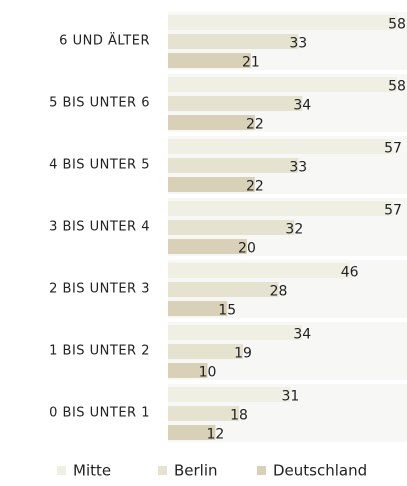 This screenshot has width=407, height=486. What do you see at coordinates (294, 230) in the screenshot?
I see `value-label: 32` at bounding box center [294, 230].